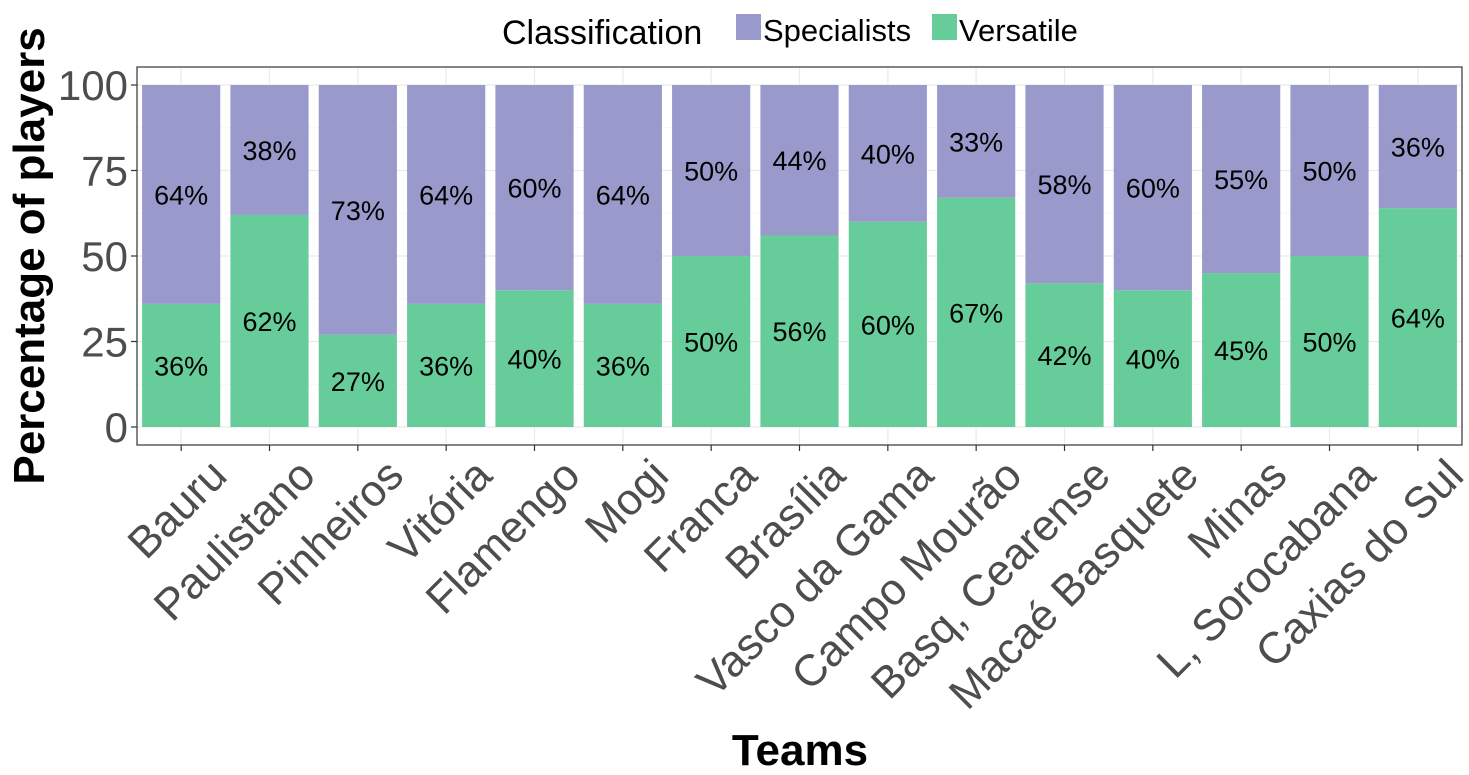 Image resolution: width=1469 pixels, height=775 pixels. Describe the element at coordinates (104, 171) in the screenshot. I see `y-tick-label: 75` at that location.